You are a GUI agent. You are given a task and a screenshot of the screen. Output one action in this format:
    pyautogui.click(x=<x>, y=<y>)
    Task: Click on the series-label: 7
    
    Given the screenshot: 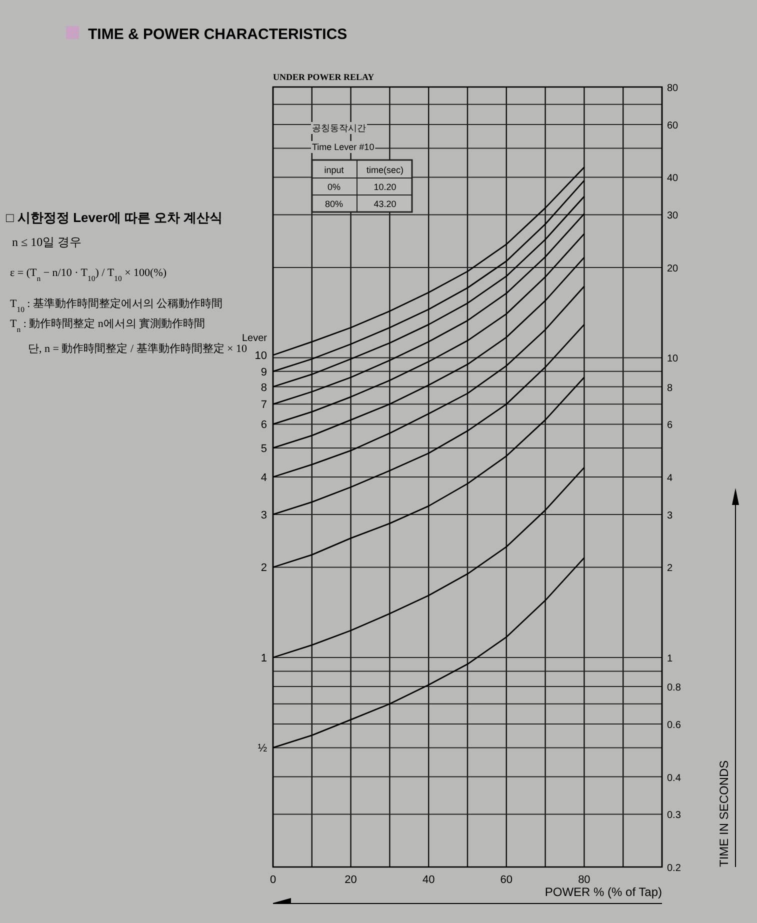 What is the action you would take?
    pyautogui.click(x=263, y=405)
    